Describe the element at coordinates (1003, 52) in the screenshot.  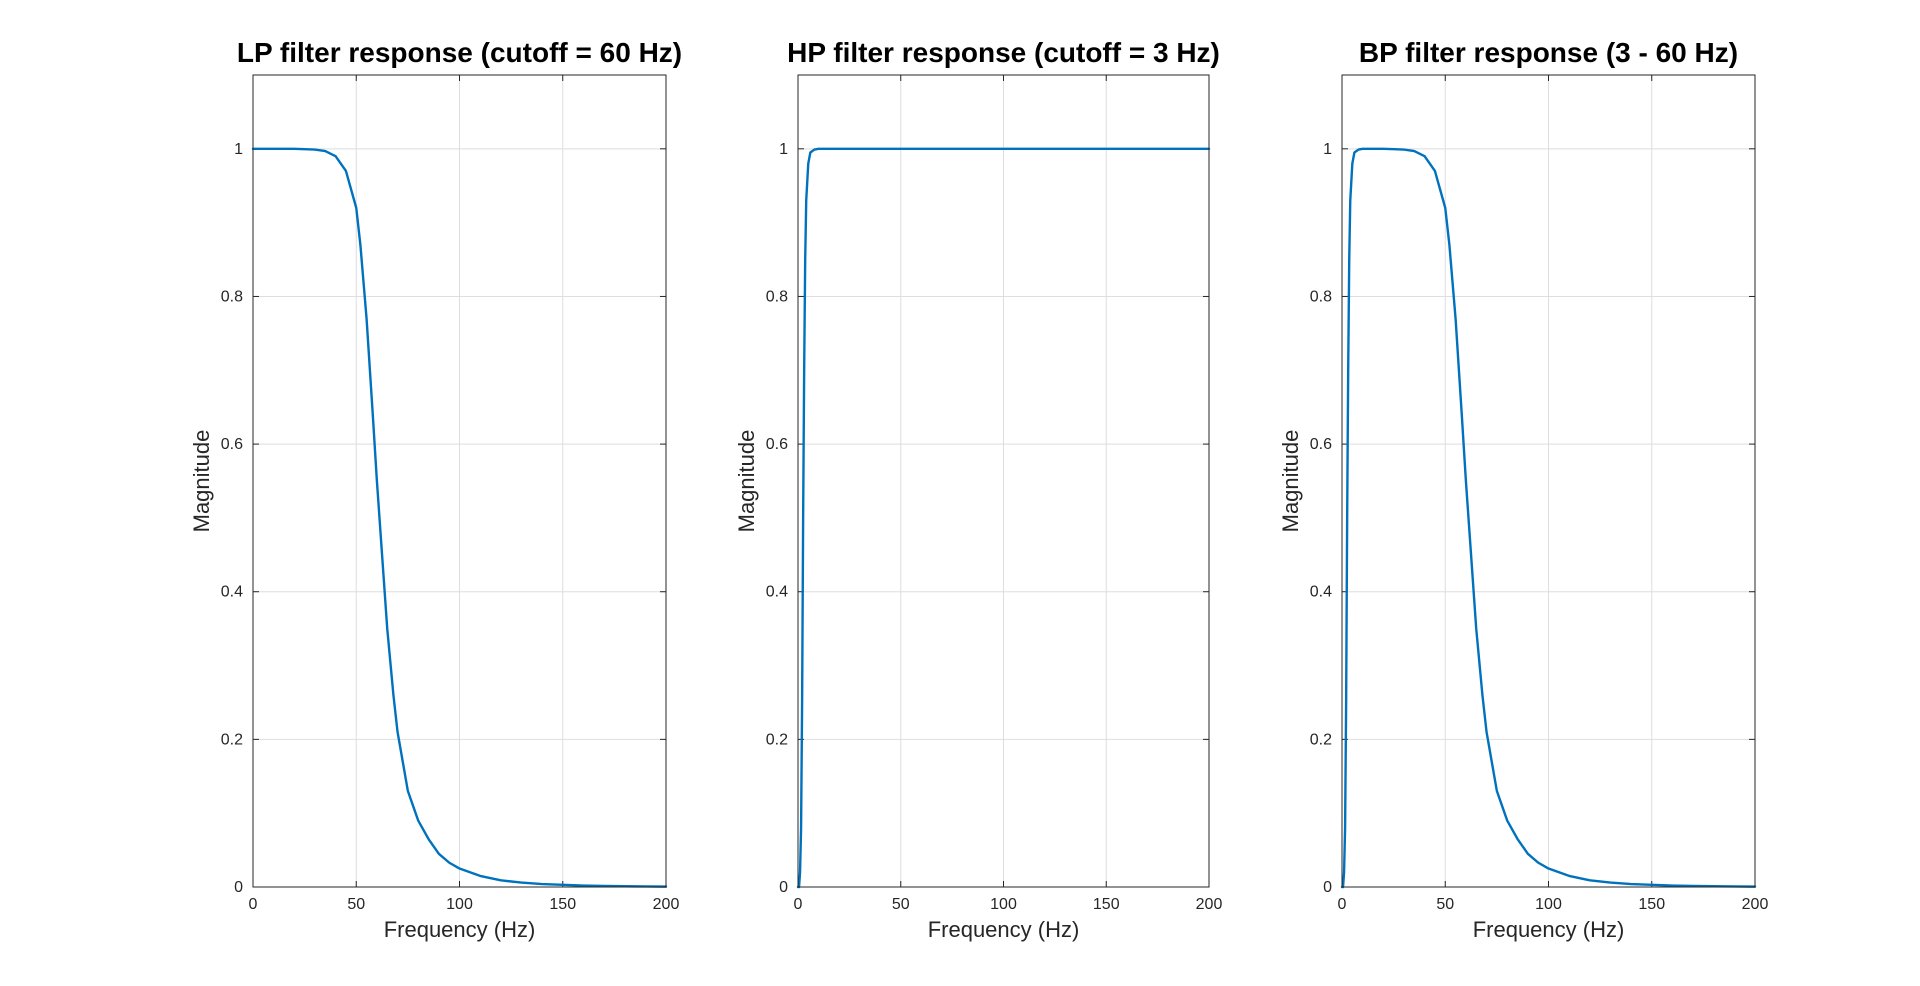
I see `chart-title: HP filter response (cutoff = 3 Hz)` at that location.